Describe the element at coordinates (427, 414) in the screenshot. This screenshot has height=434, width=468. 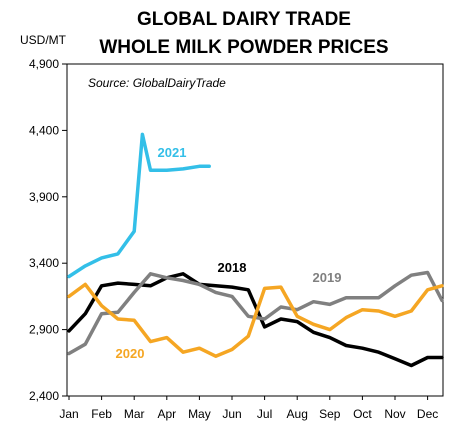
I see `x-tick-label: Dec` at that location.